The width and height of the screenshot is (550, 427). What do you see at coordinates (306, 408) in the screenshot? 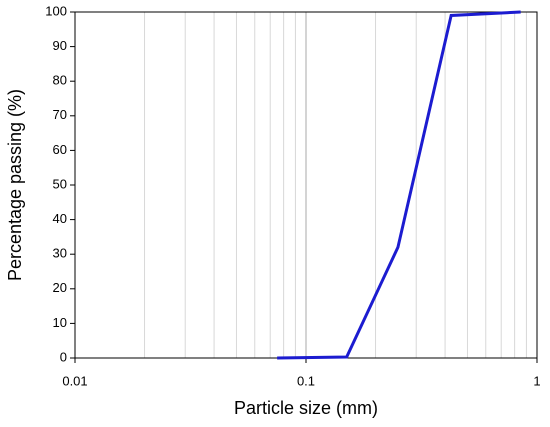
I see `x-axis-title: Particle size (mm)` at bounding box center [306, 408].